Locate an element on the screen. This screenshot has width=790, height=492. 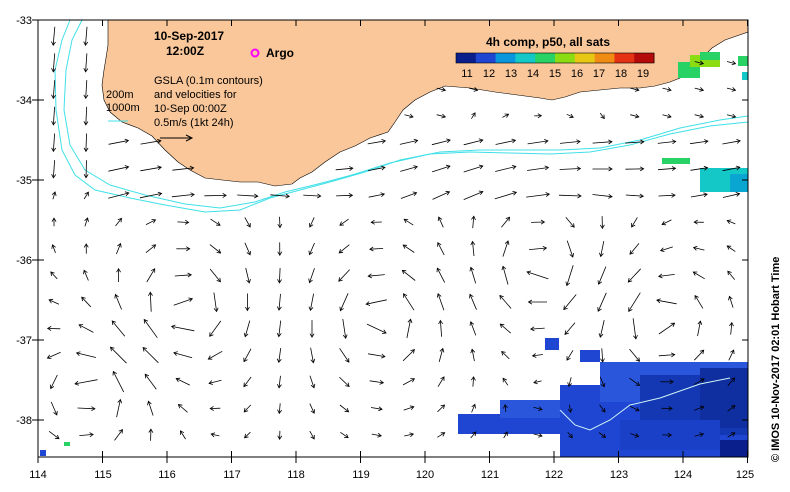
argo-marker-icon is located at coordinates (255, 53).